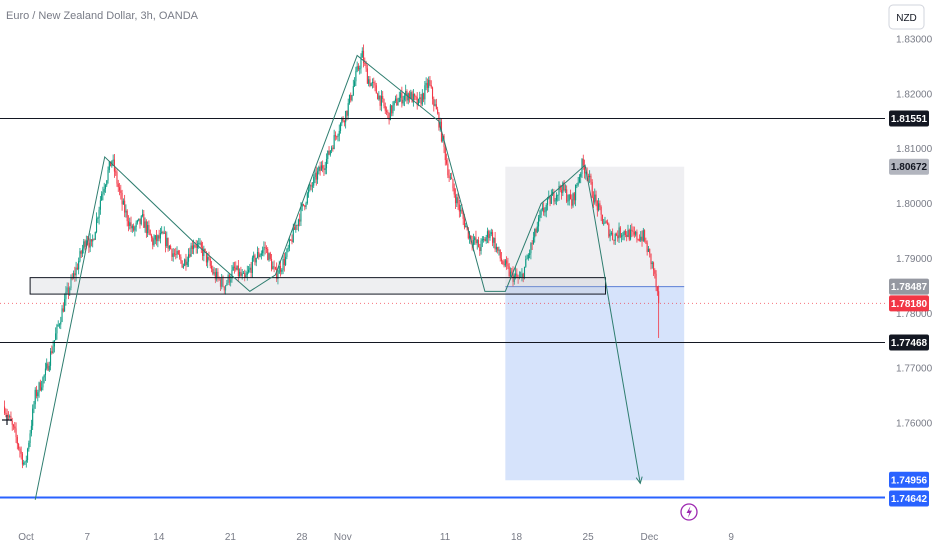 This screenshot has height=550, width=932. I want to click on currency-button-label: NZD, so click(906, 18).